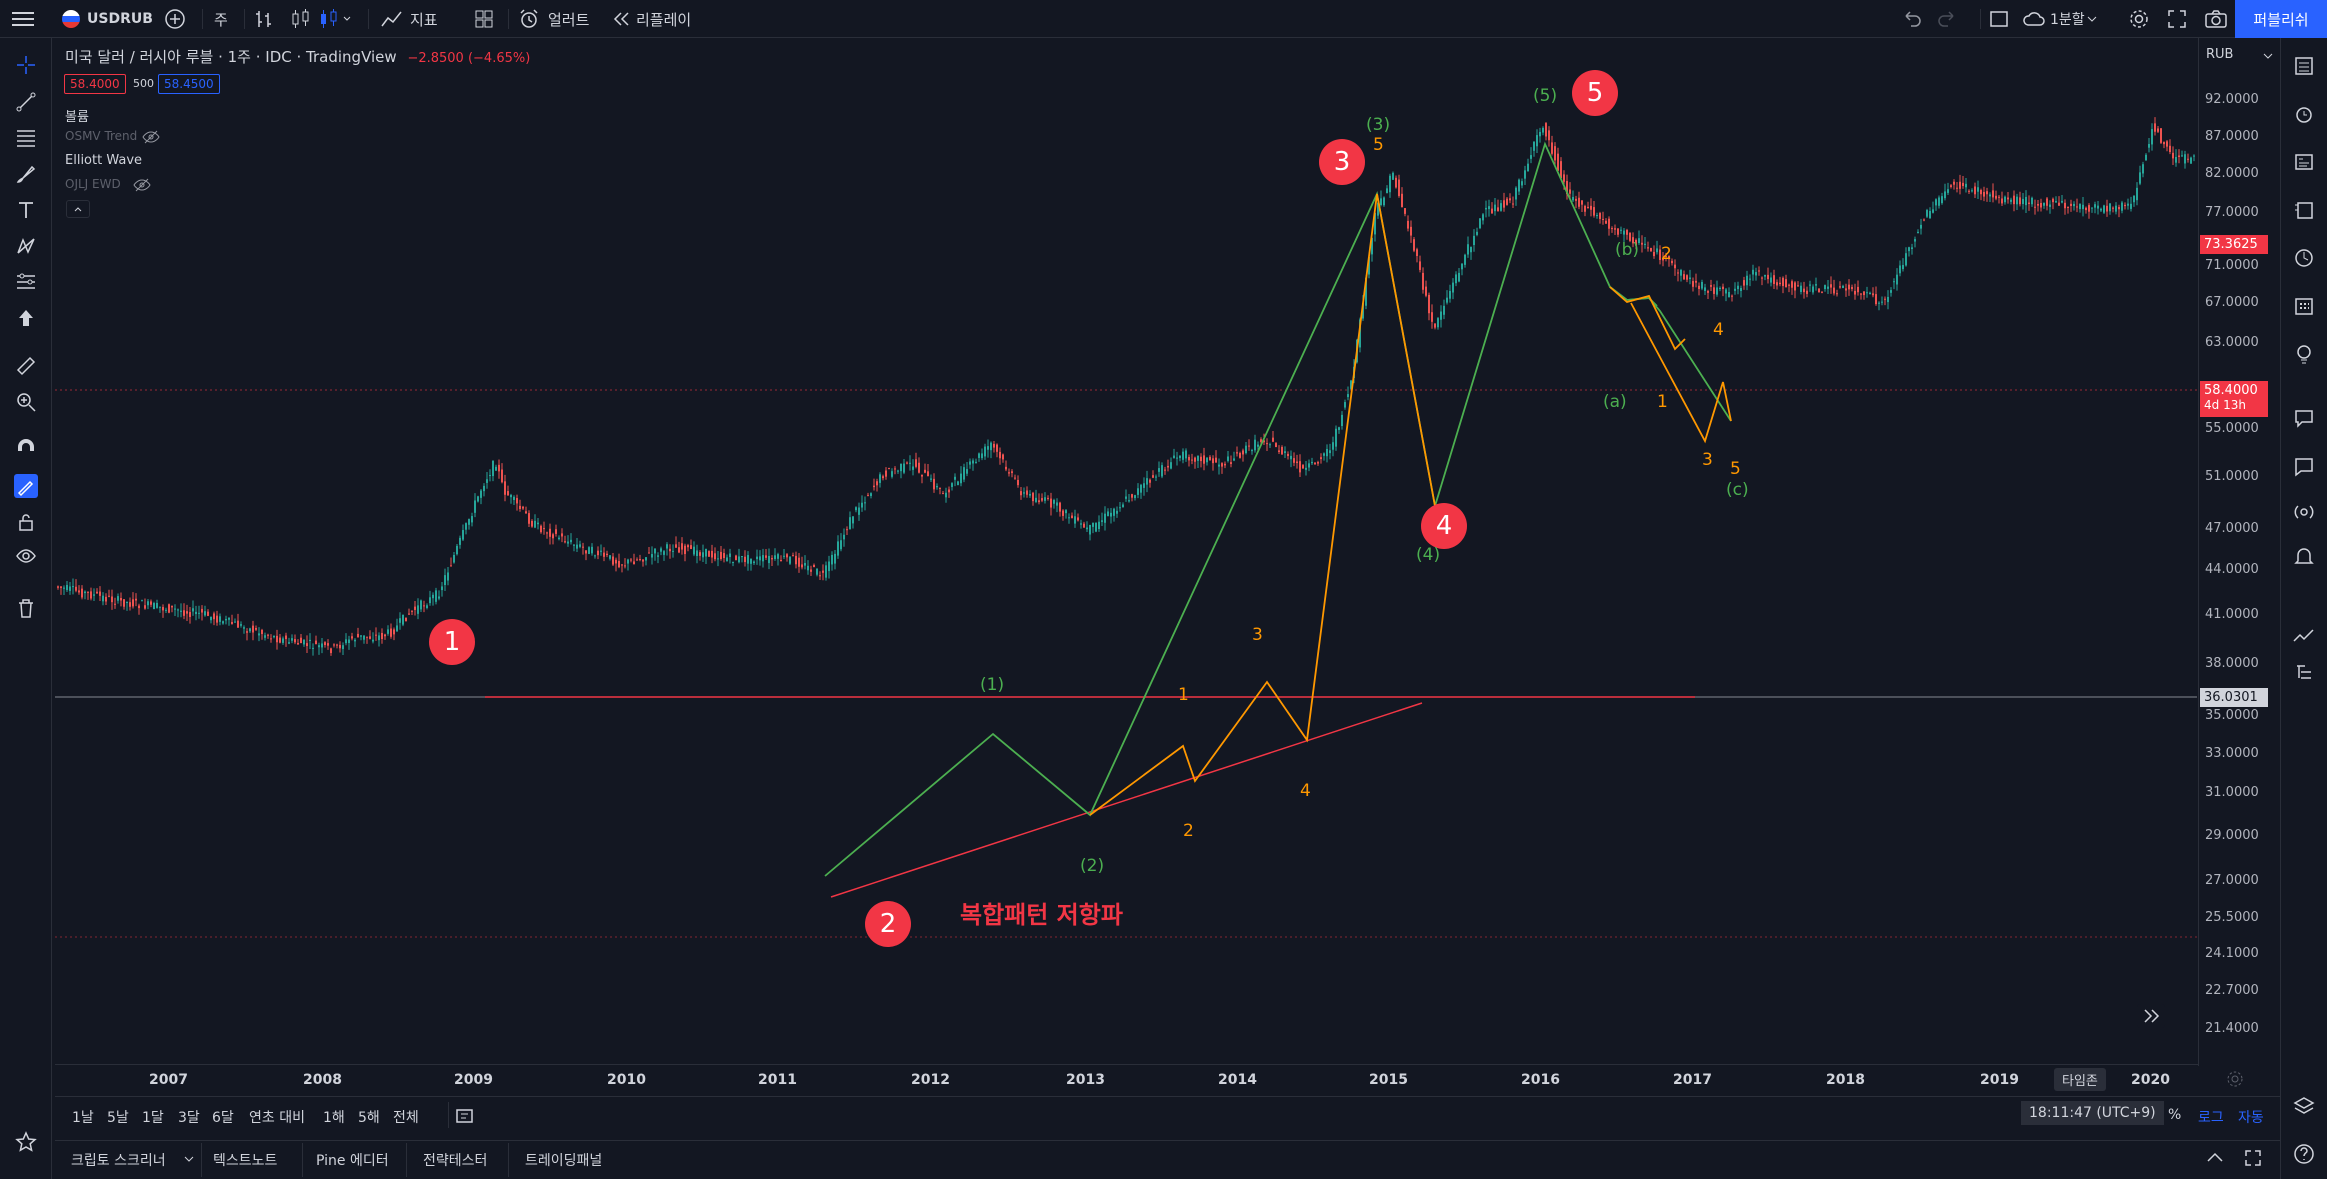  I want to click on templates-icon, so click(484, 19).